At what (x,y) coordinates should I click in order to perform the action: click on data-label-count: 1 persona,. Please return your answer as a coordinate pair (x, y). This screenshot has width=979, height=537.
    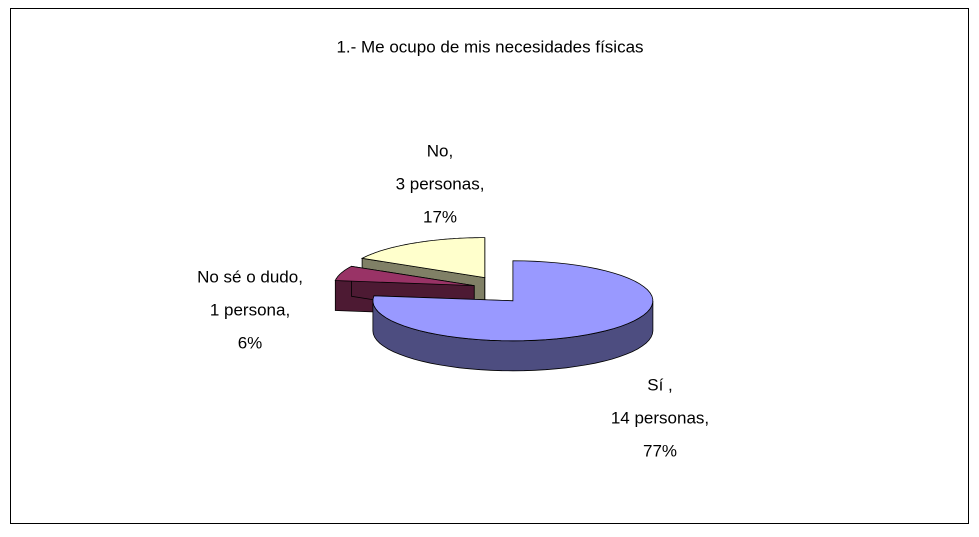
    Looking at the image, I should click on (250, 309).